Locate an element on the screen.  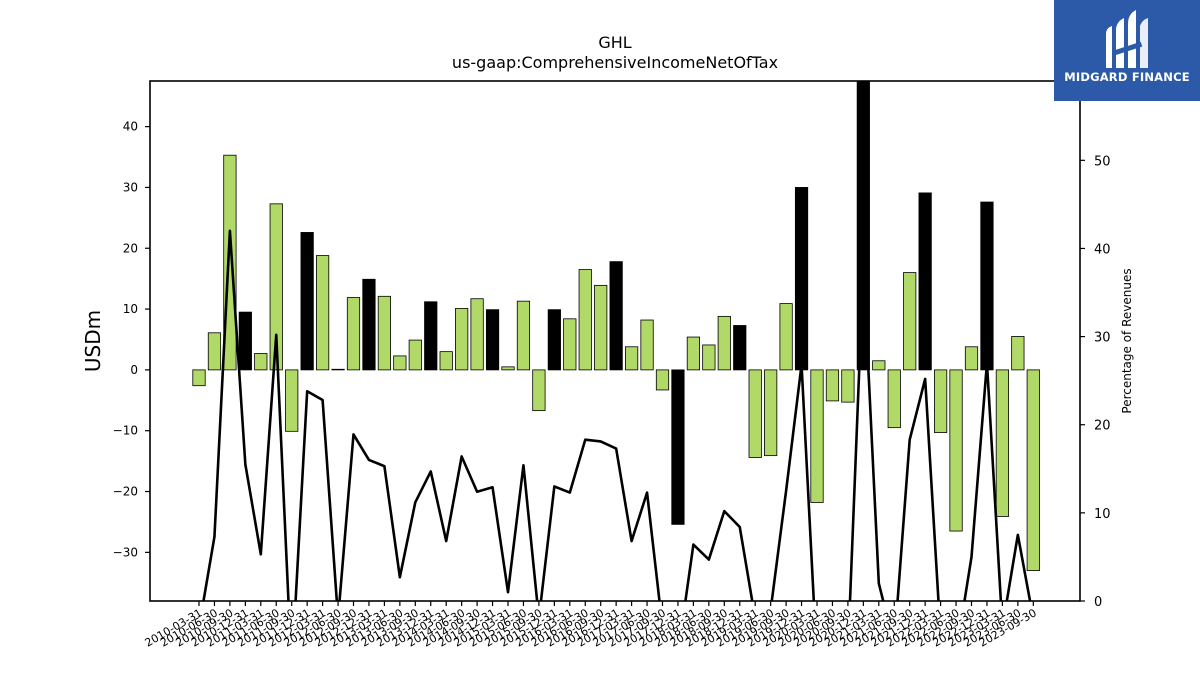
y2-tick-label: 30 is located at coordinates (1102, 338).